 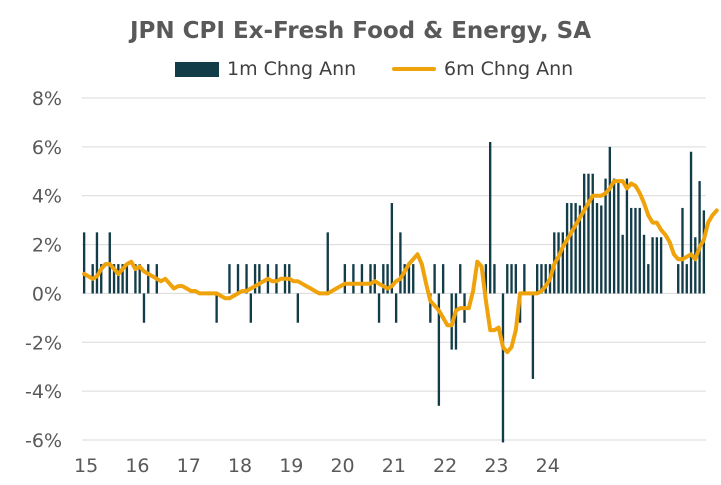 What do you see at coordinates (496, 466) in the screenshot?
I see `x-tick-label: 23` at bounding box center [496, 466].